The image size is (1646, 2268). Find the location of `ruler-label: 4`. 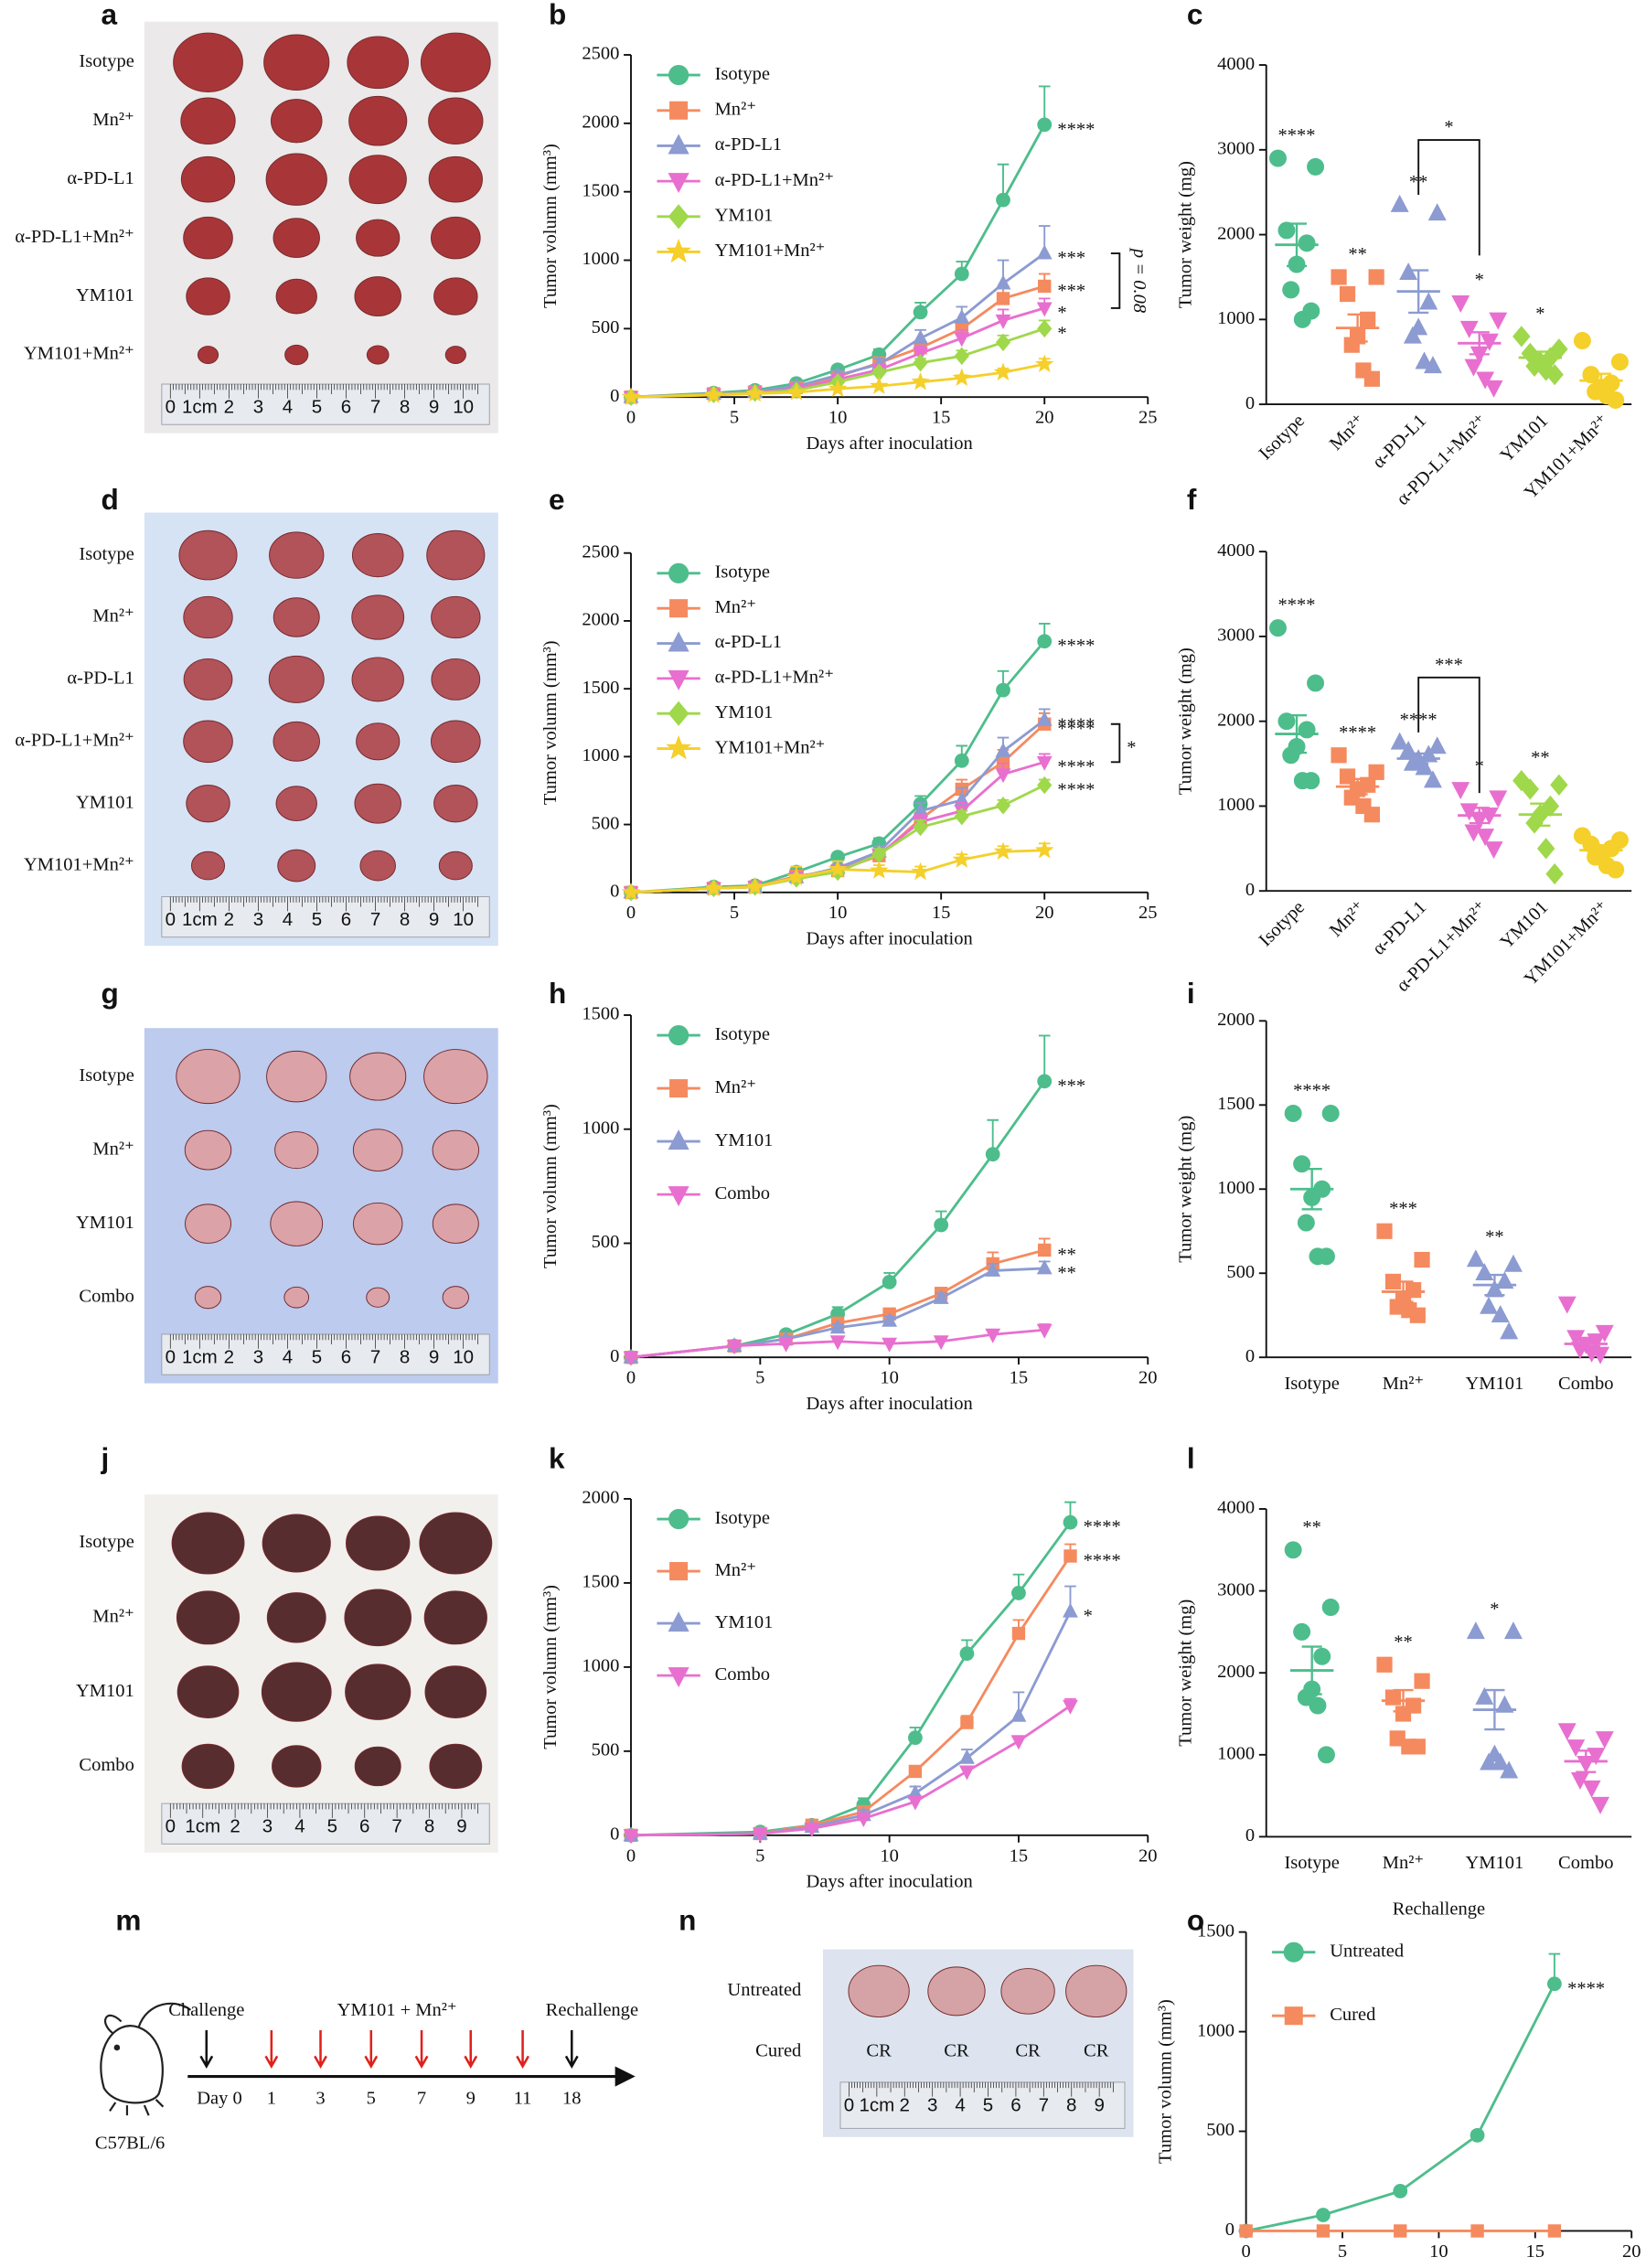

ruler-label: 4 is located at coordinates (288, 407).